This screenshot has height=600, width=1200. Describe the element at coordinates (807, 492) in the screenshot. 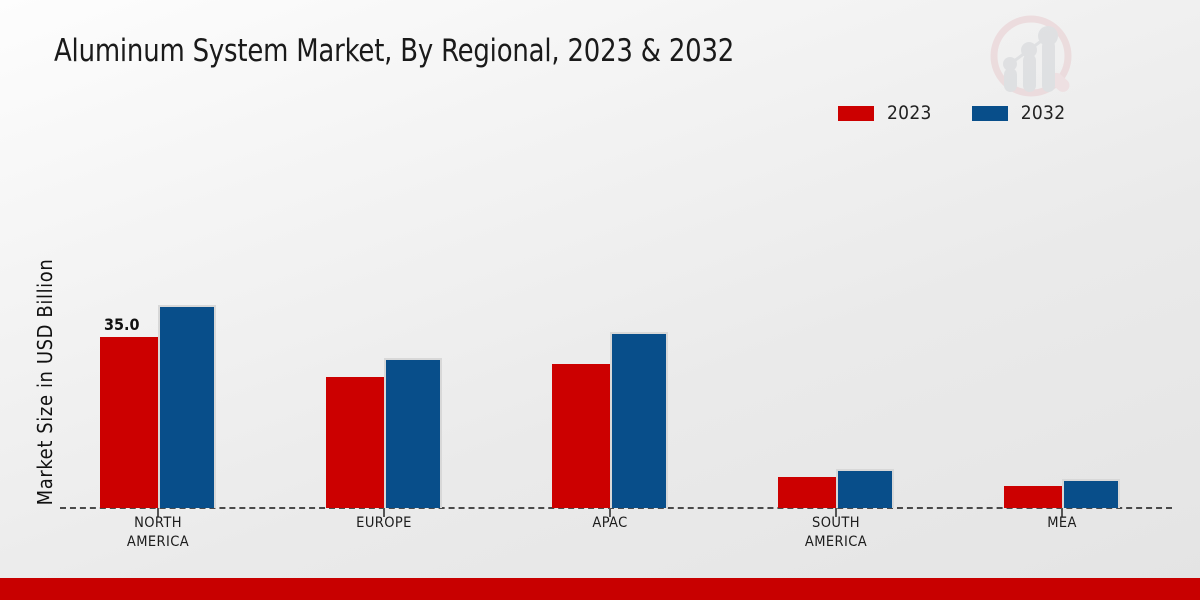

I see `bar-2023-south-america` at that location.